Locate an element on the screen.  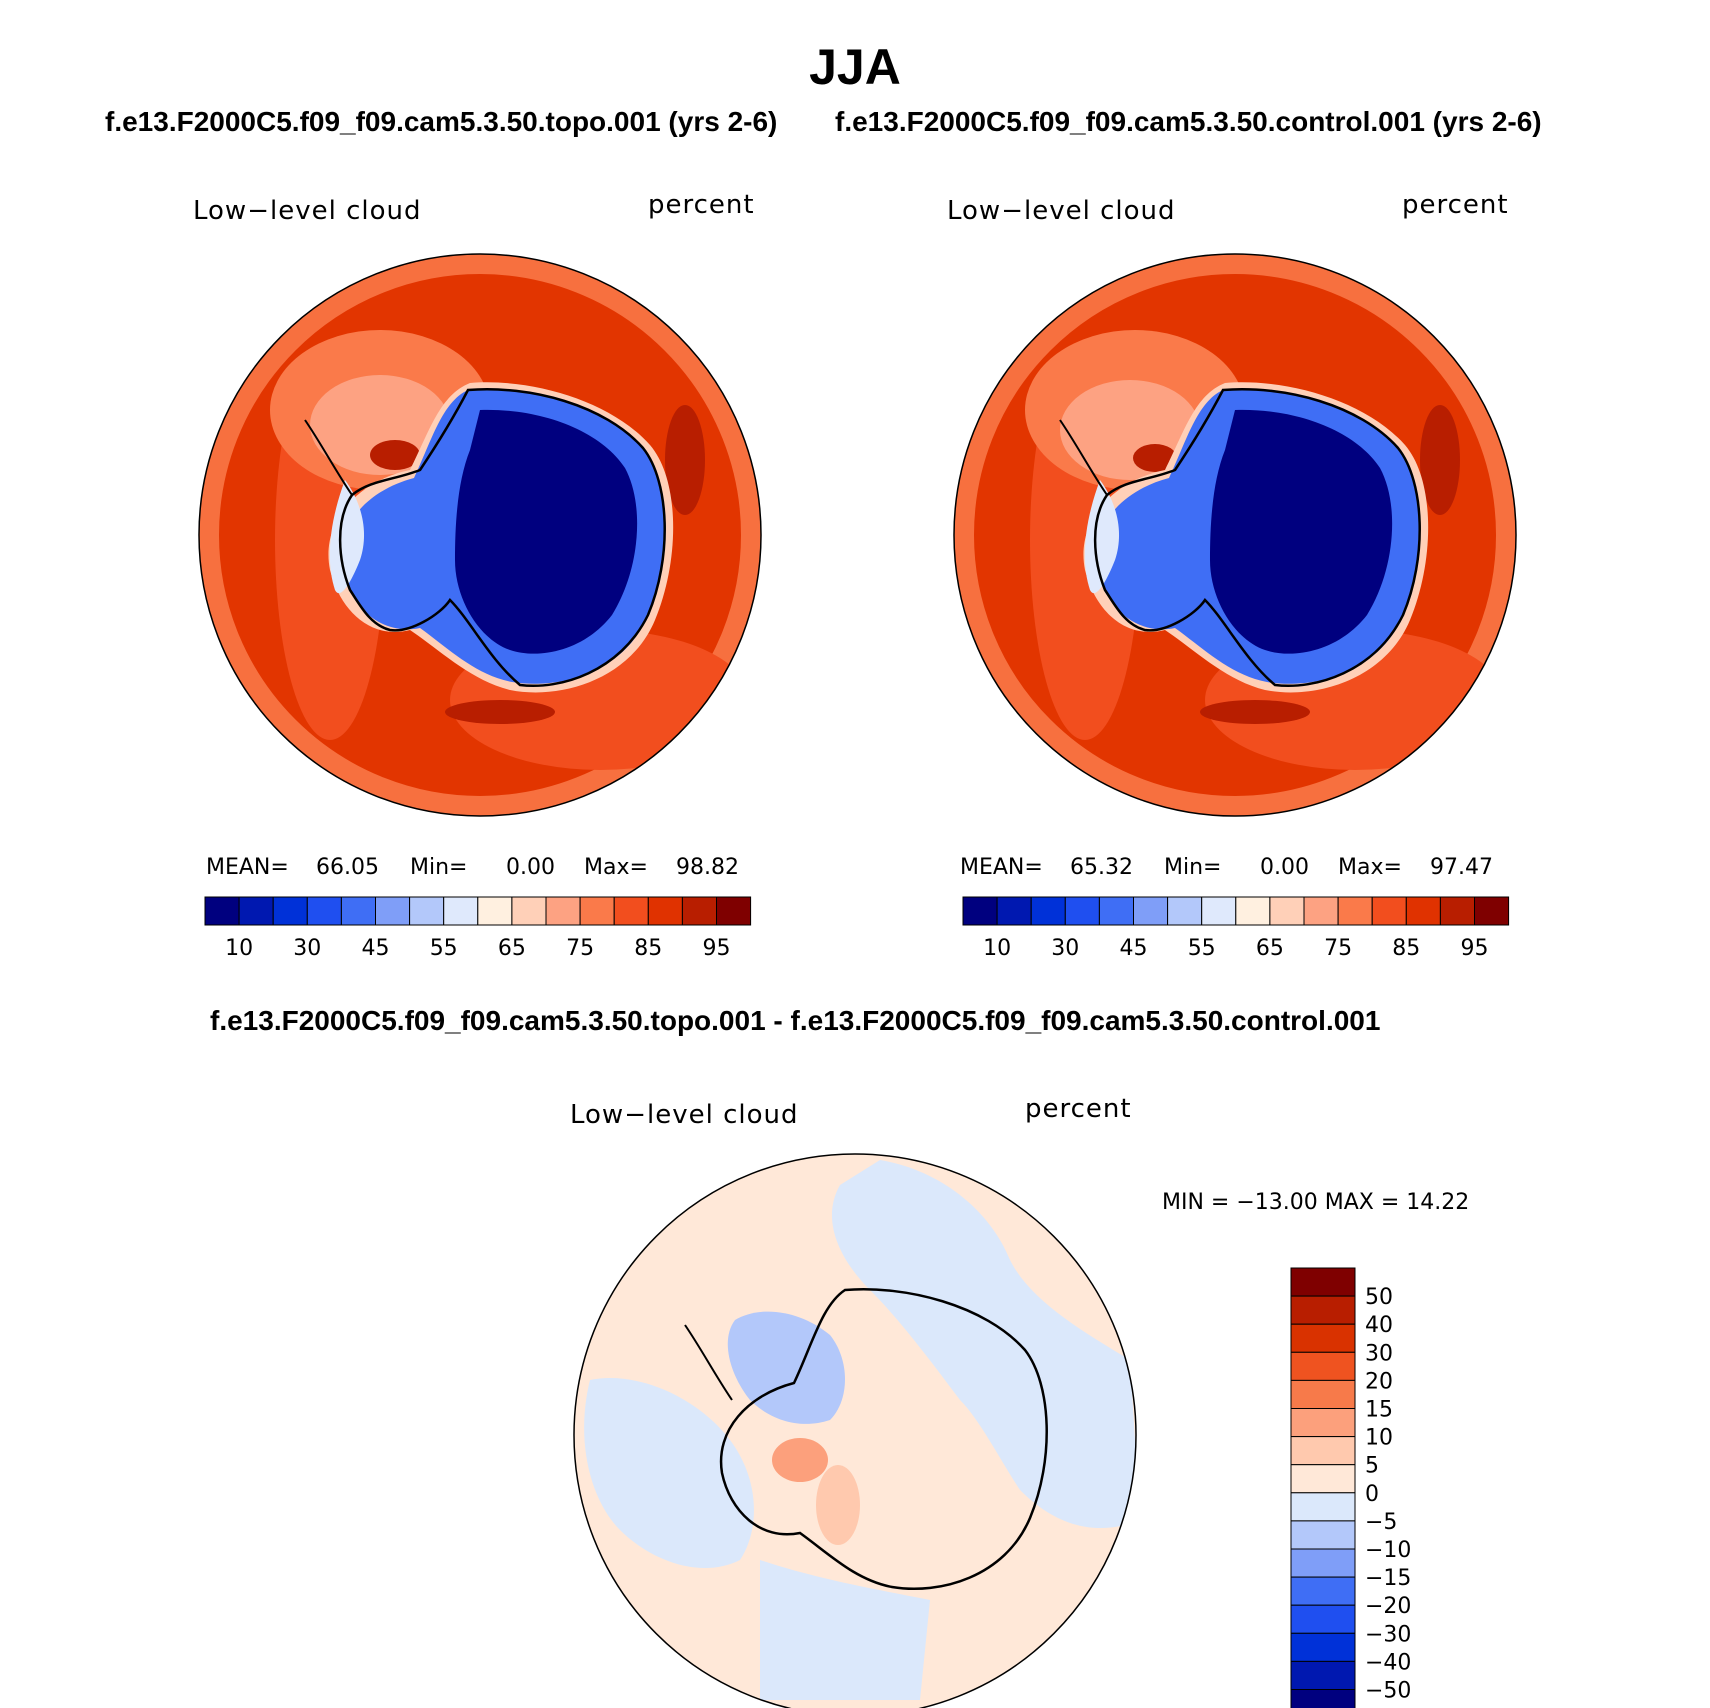
panel2-units-label: percent is located at coordinates (1455, 205).